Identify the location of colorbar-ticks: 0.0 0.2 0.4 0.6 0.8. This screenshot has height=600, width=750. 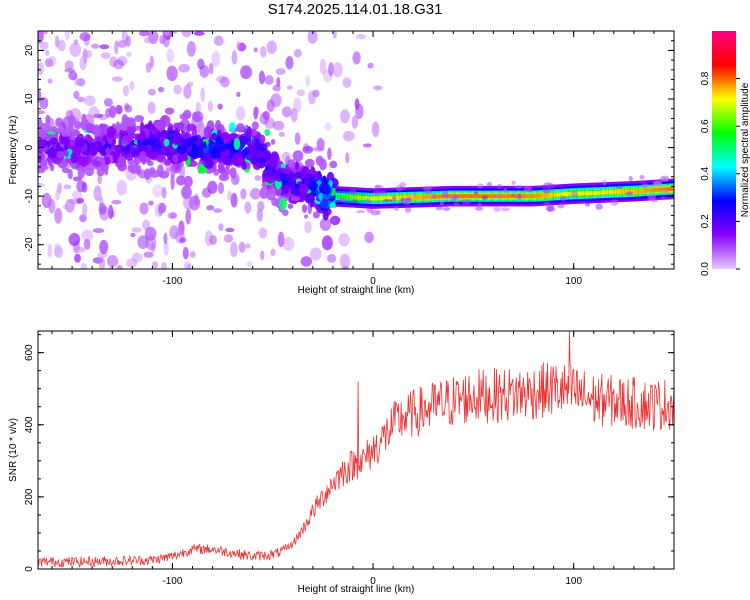
(720, 173).